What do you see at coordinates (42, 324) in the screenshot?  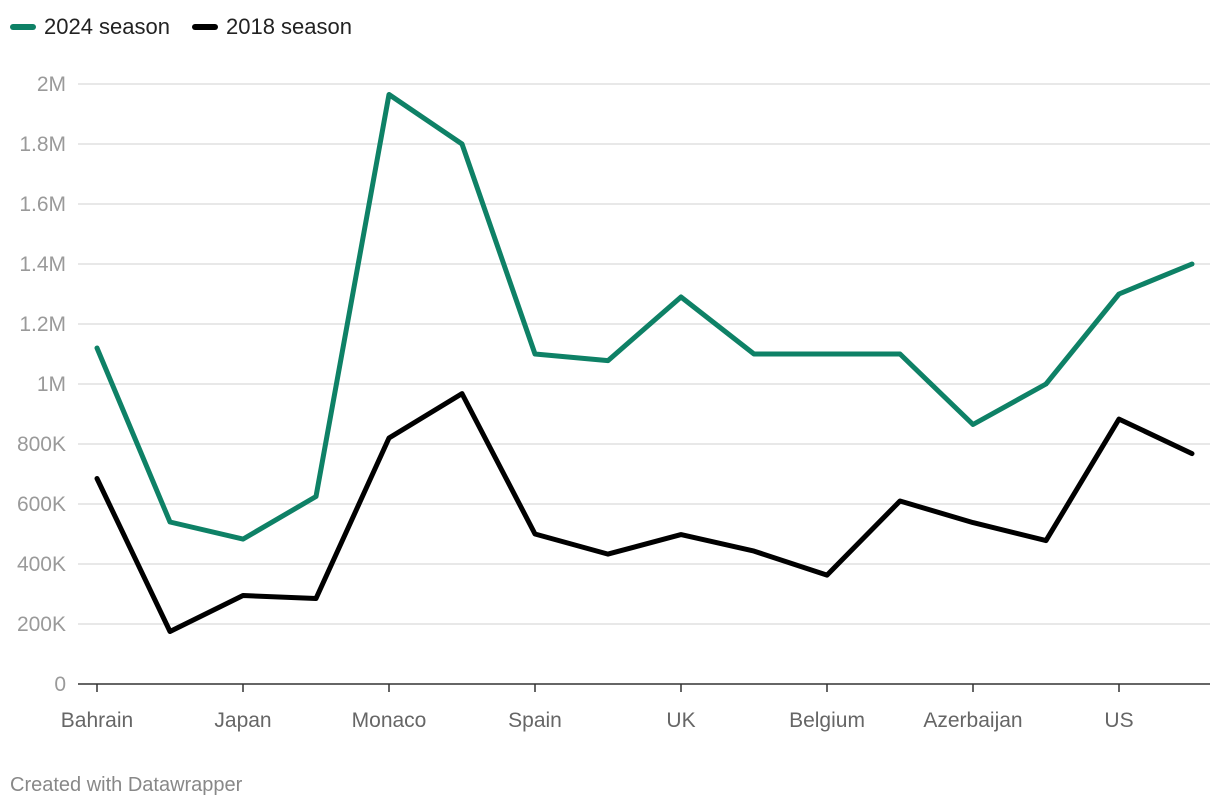 I see `y-tick-label: 1.2M` at bounding box center [42, 324].